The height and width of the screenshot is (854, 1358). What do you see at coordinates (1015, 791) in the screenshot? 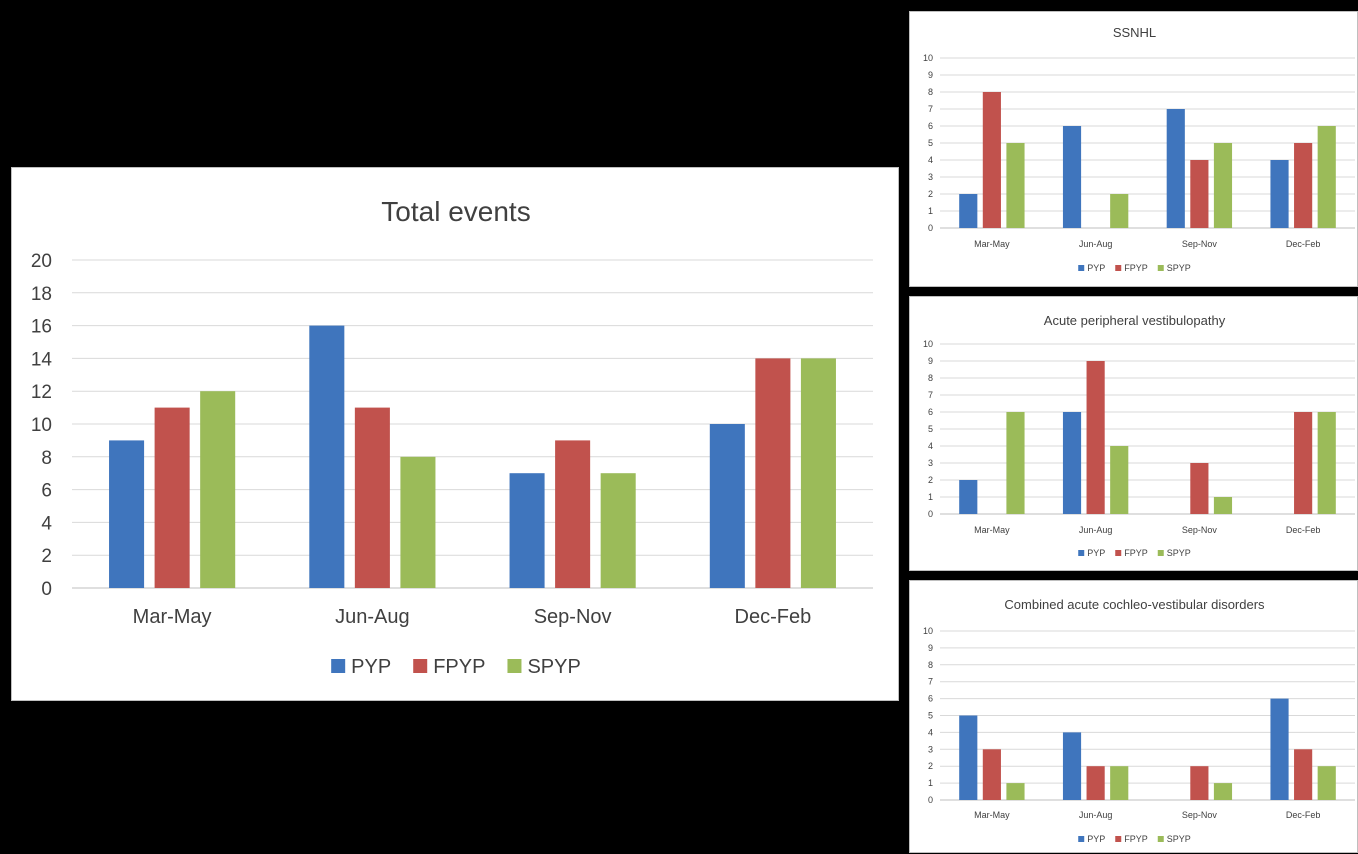
I see `bar-spyp-mar-may` at bounding box center [1015, 791].